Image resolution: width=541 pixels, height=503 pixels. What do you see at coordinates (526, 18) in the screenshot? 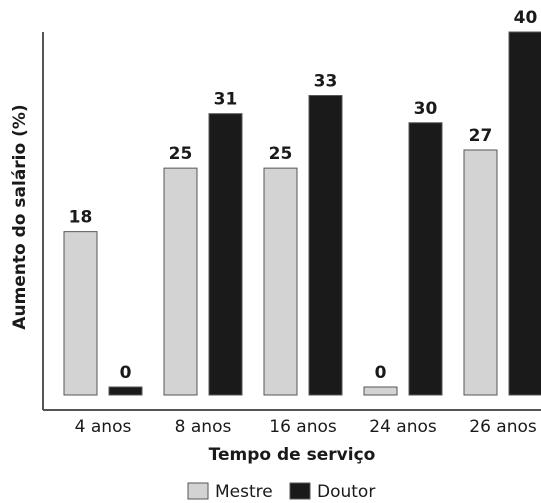
I see `data-label-doutor-4: 40` at bounding box center [526, 18].